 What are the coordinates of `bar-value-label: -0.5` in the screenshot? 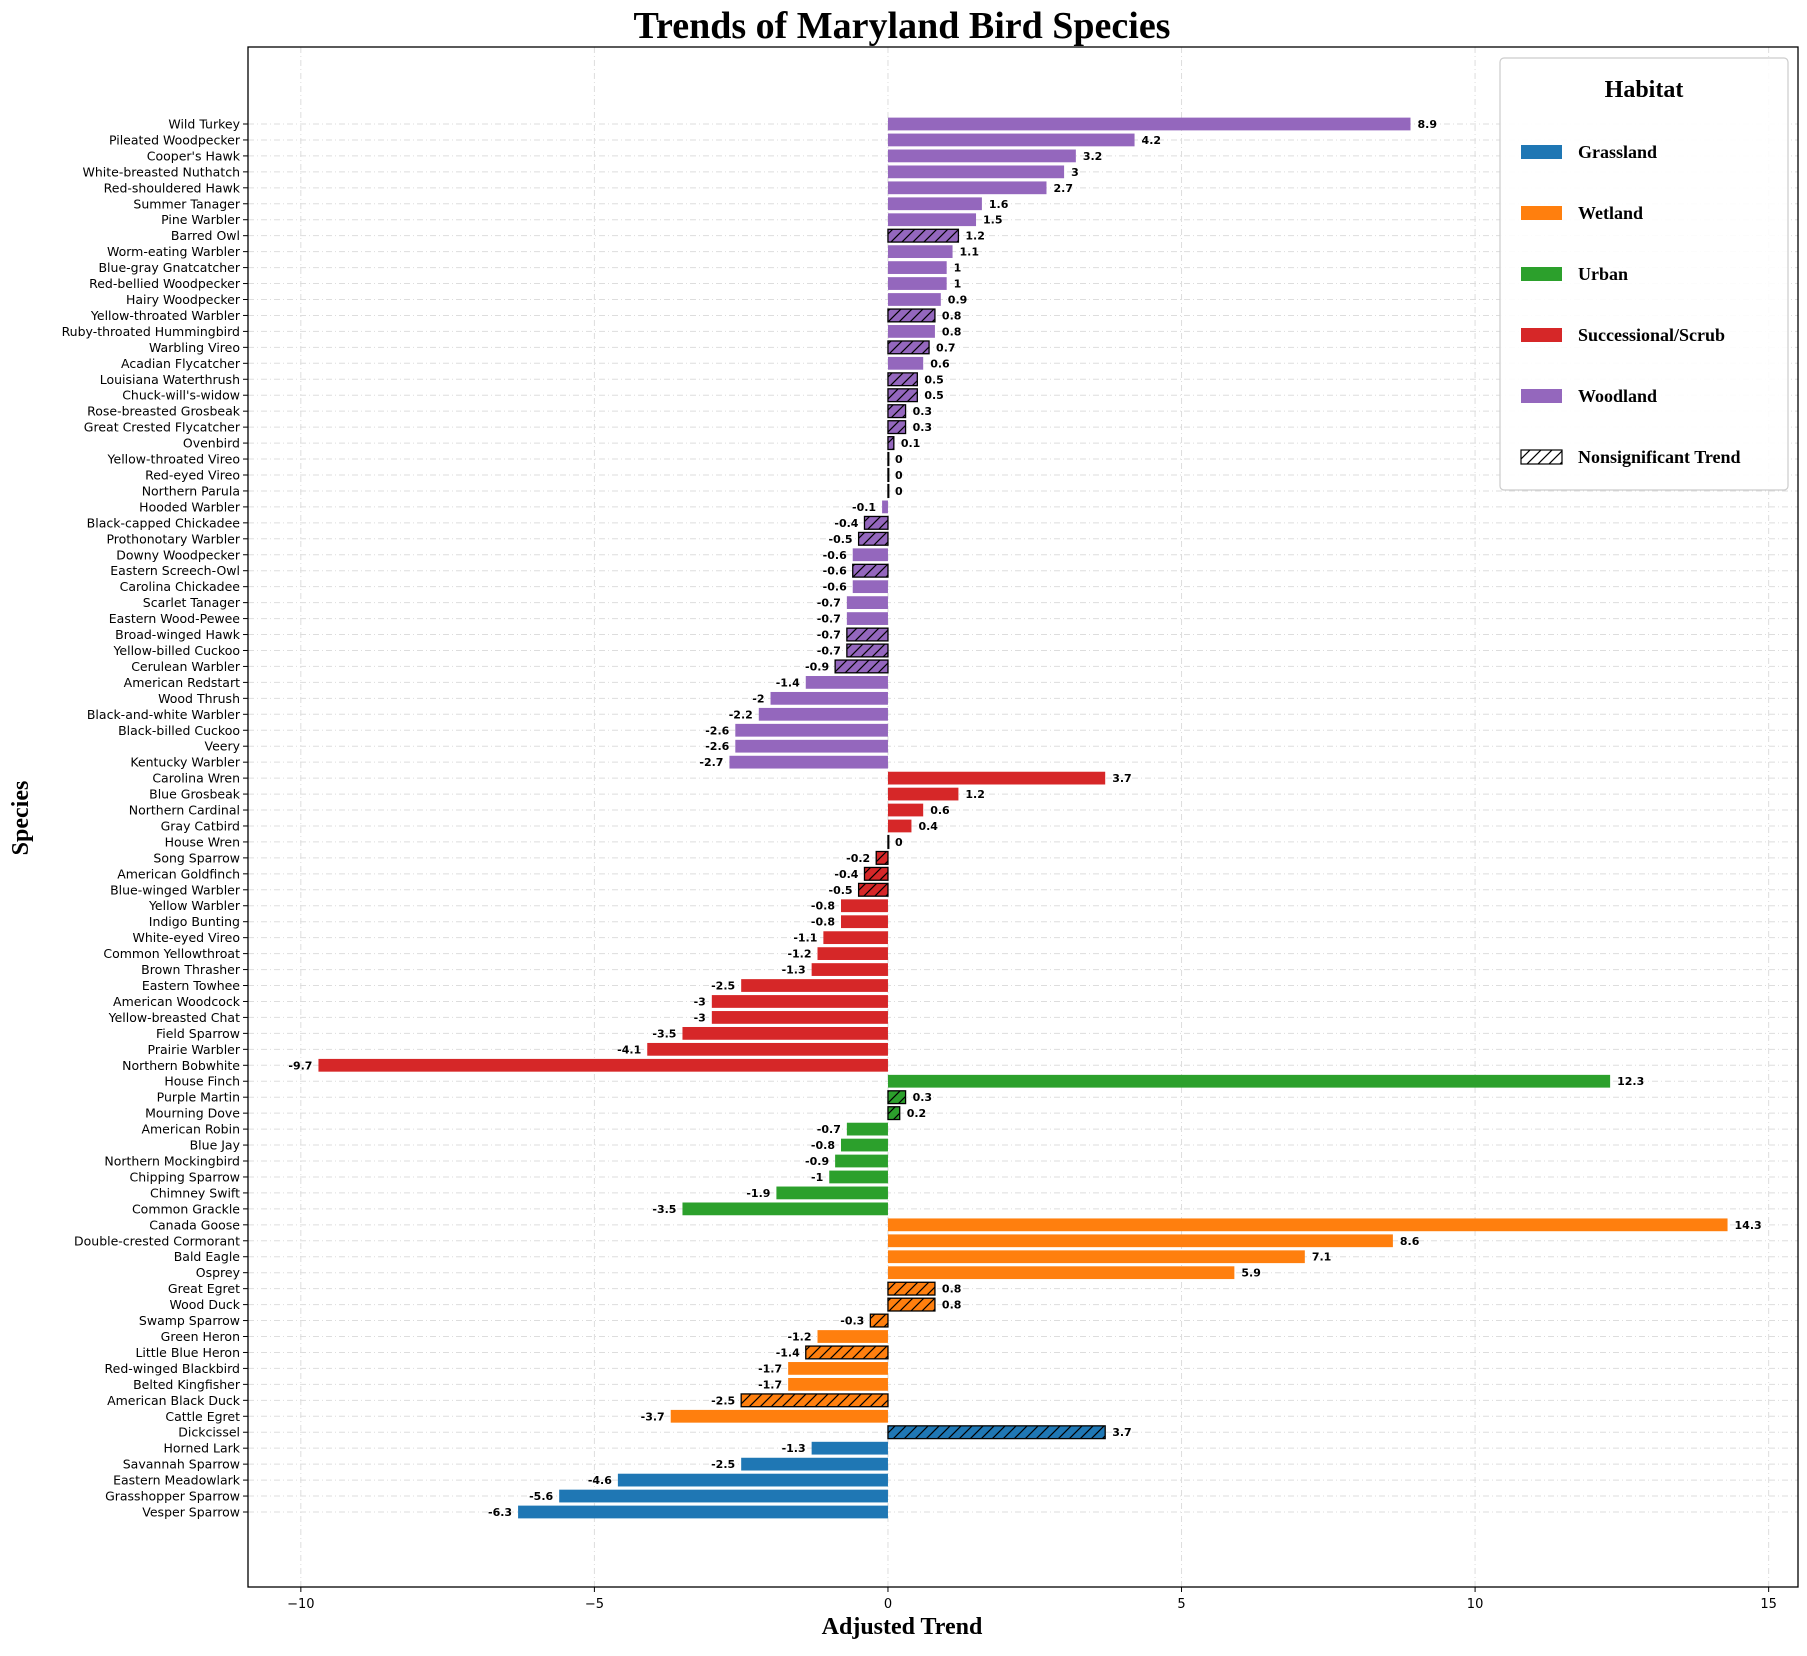 It's located at (841, 890).